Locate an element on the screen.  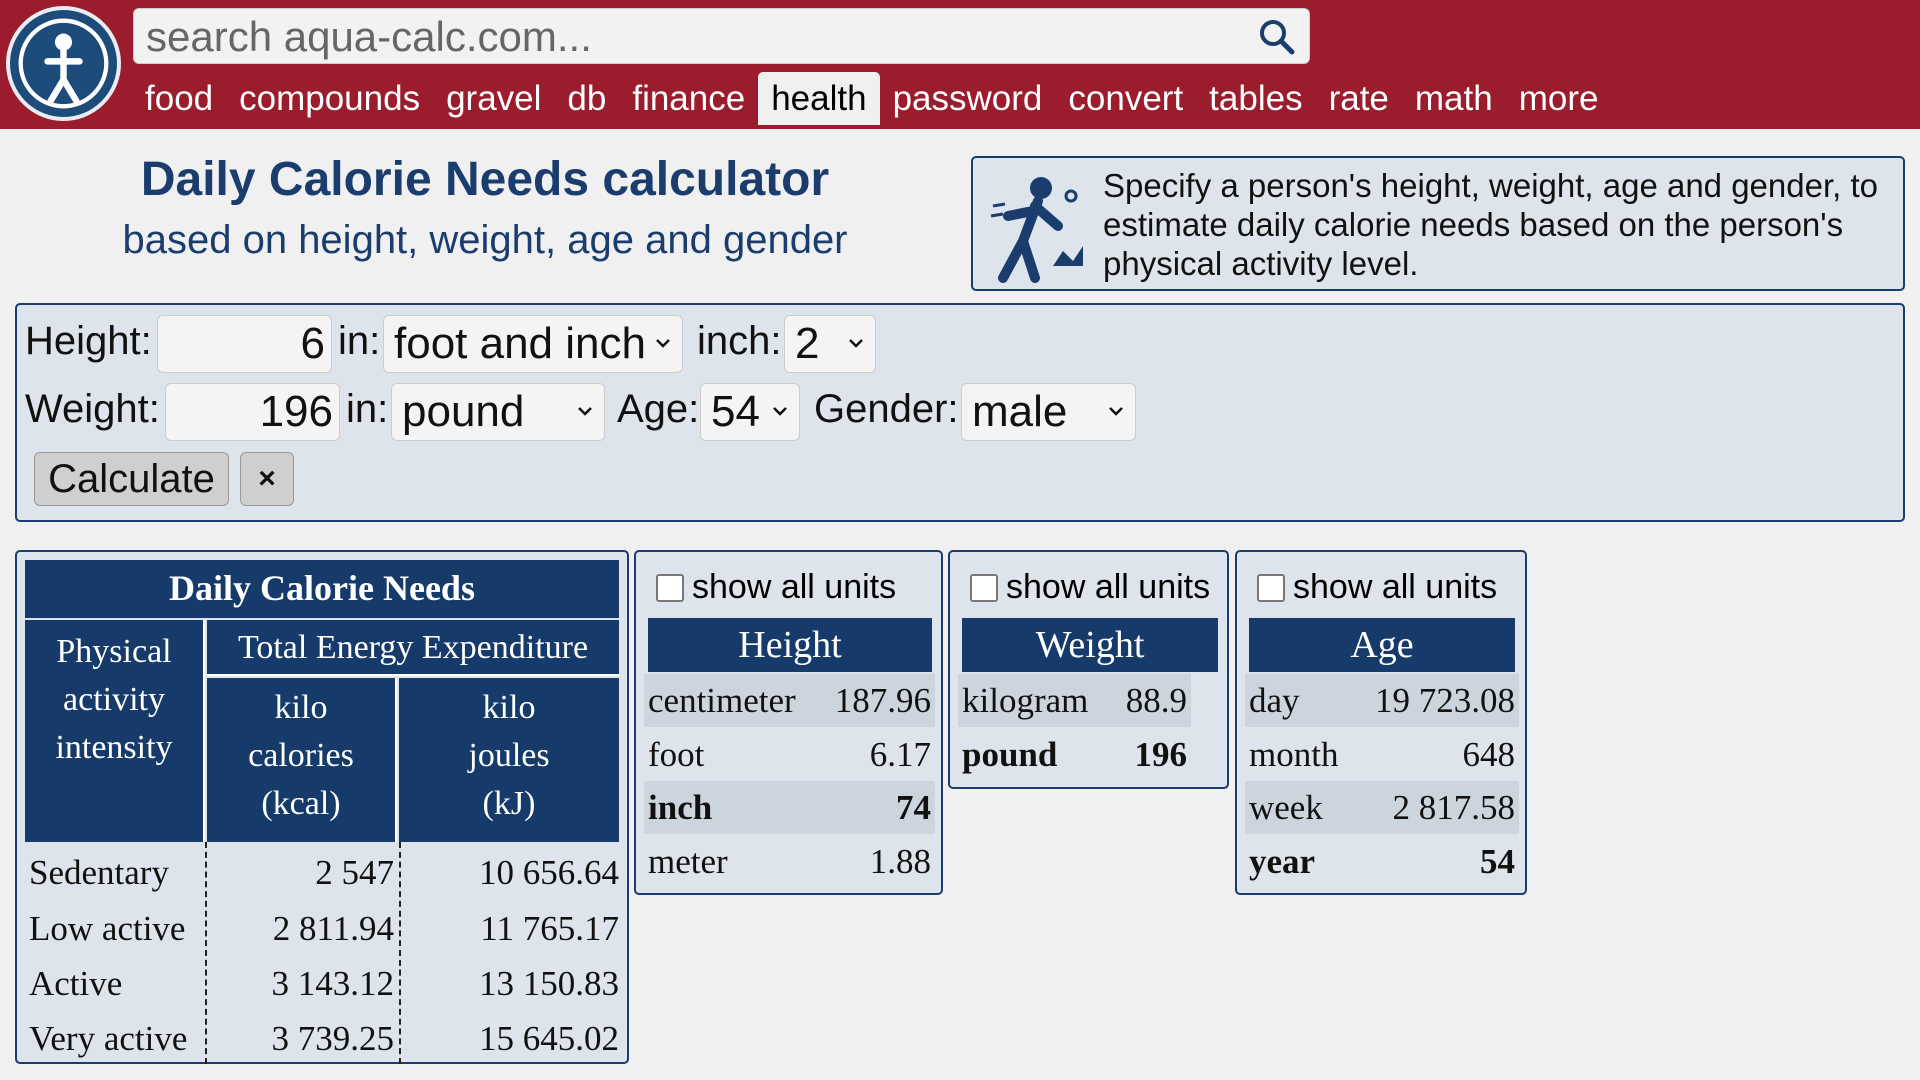
table-row: Active 3 143.12 13 150.83 is located at coordinates (324, 983).